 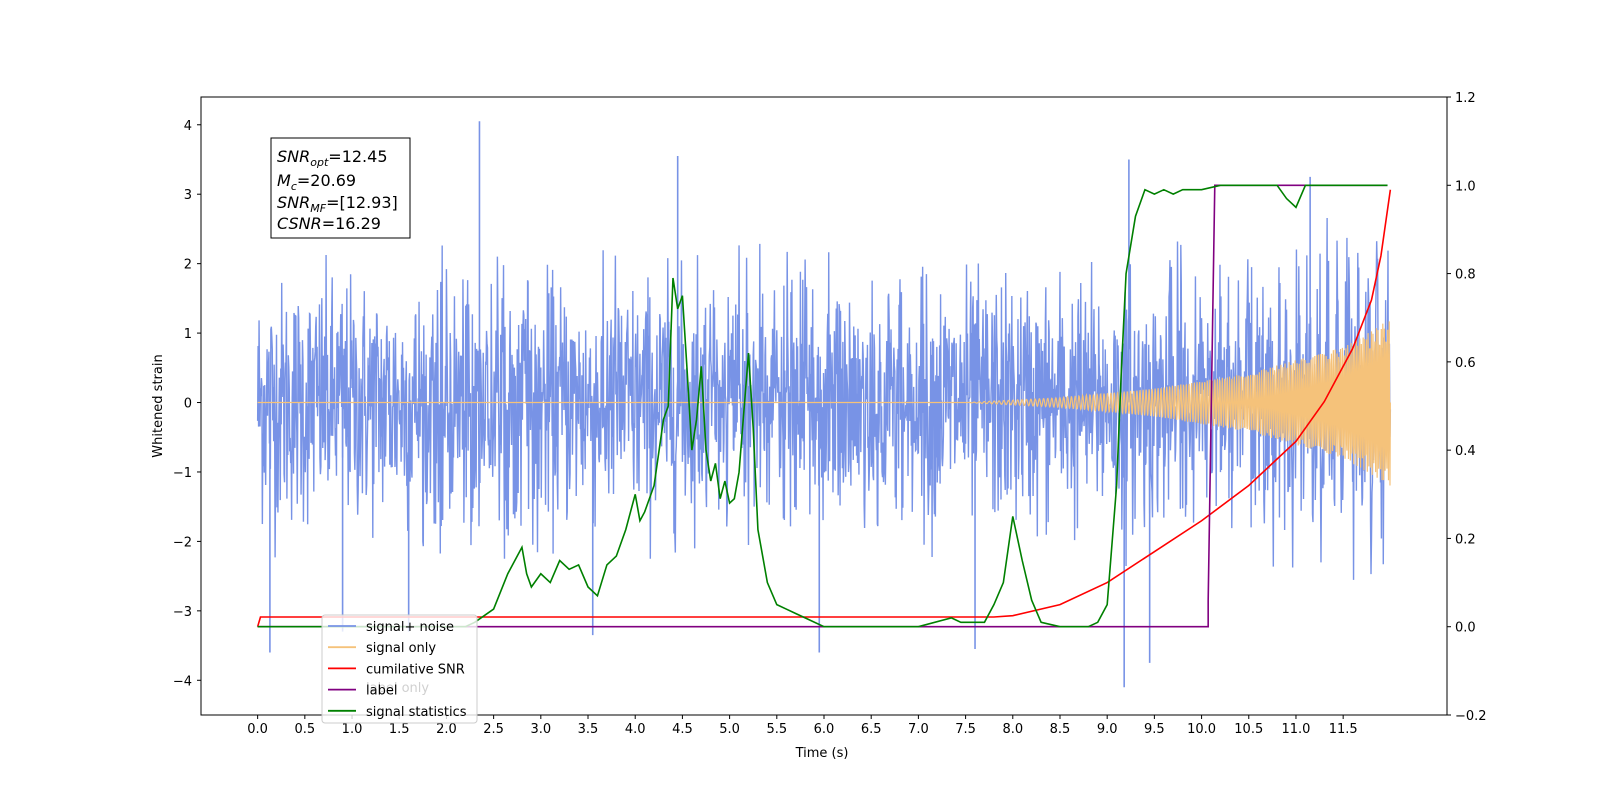 What do you see at coordinates (965, 729) in the screenshot?
I see `x-tick-label: 7.5` at bounding box center [965, 729].